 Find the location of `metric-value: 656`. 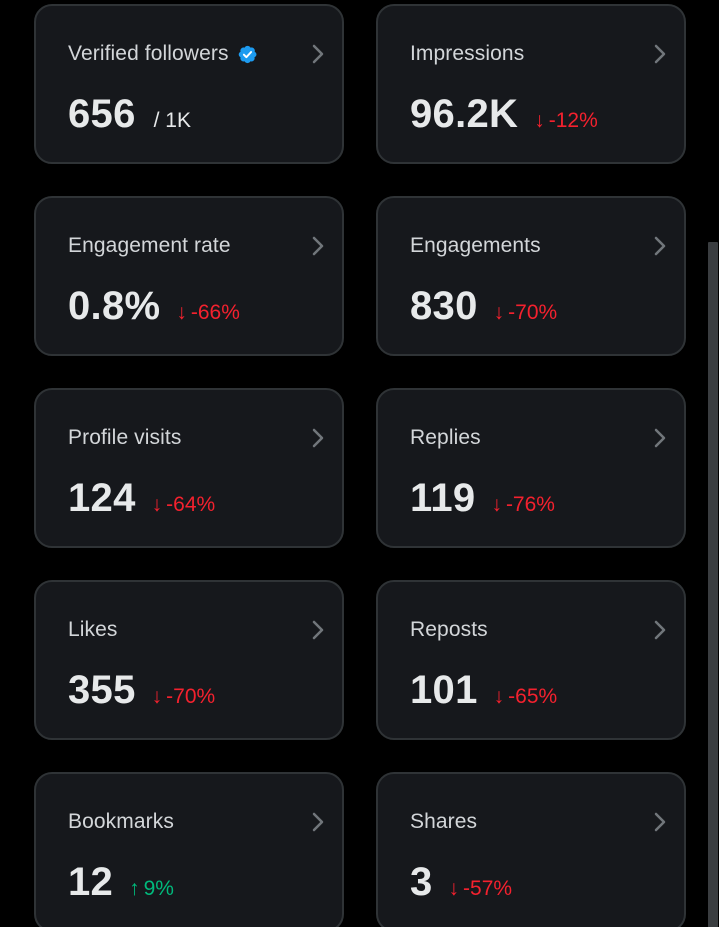

metric-value: 656 is located at coordinates (102, 114).